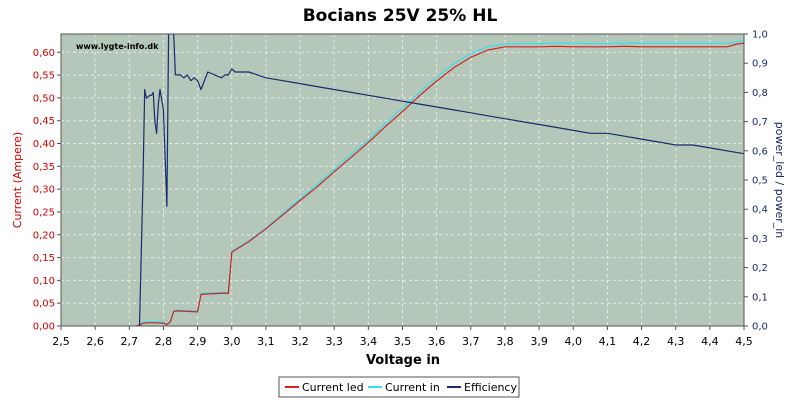 The width and height of the screenshot is (800, 404). I want to click on x-tick-label: 3,8, so click(505, 341).